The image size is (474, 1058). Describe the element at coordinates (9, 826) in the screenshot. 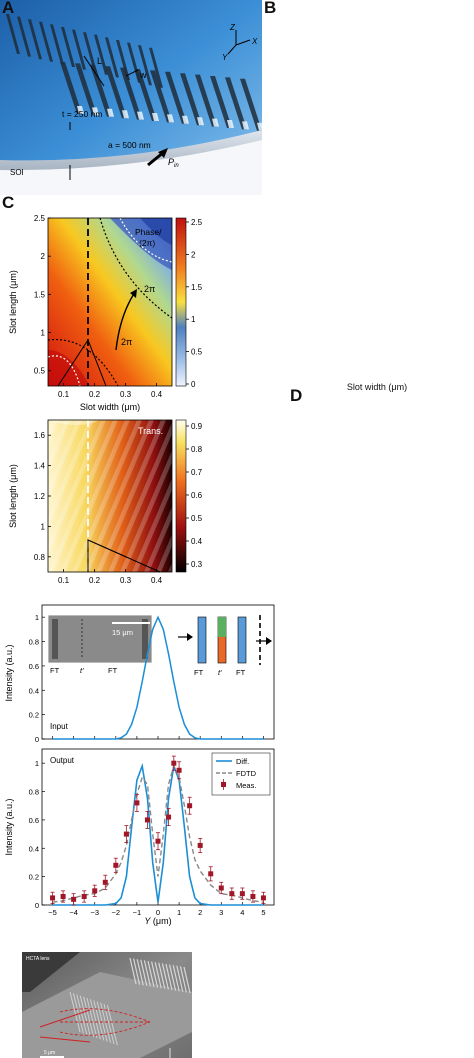

I see `output-ylabel: Intensity (a.u.)` at that location.